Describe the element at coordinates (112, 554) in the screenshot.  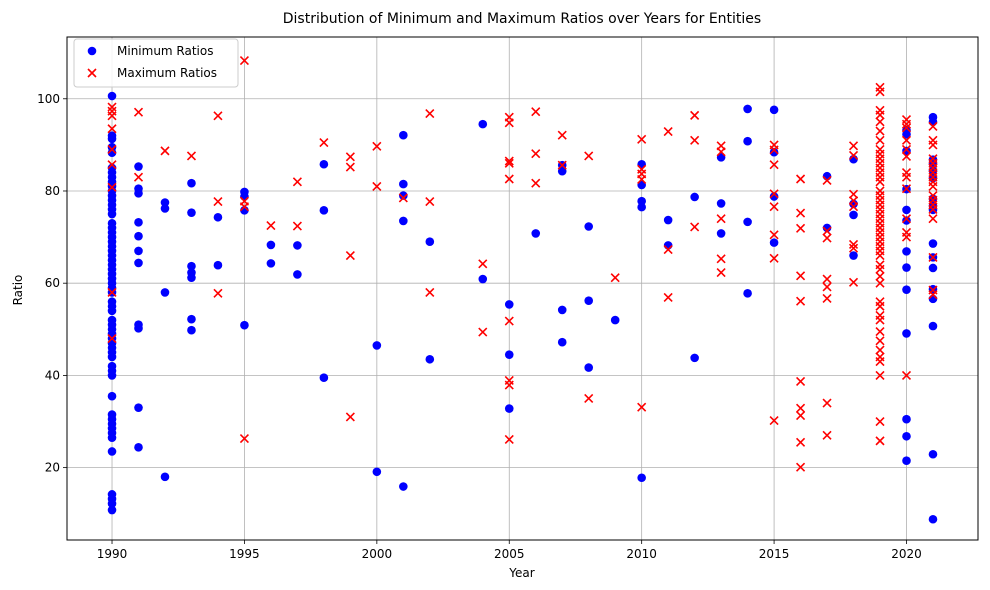
I see `x-tick-label: 1990` at that location.